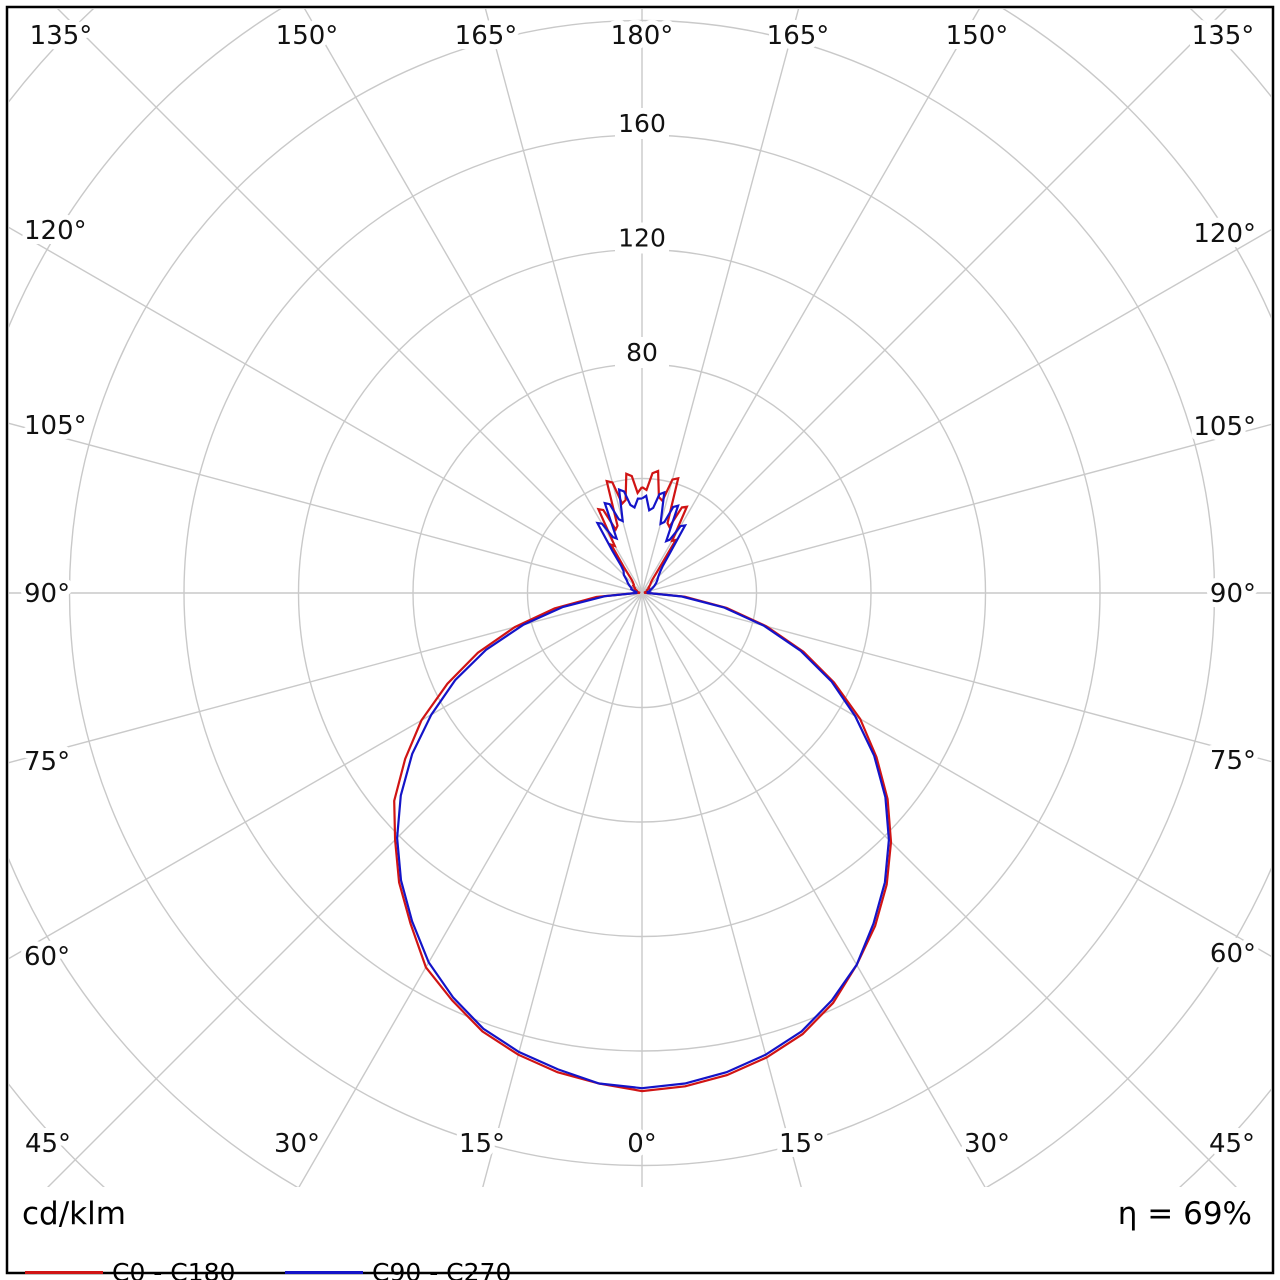  What do you see at coordinates (642, 36) in the screenshot?
I see `svg-text: 180°` at bounding box center [642, 36].